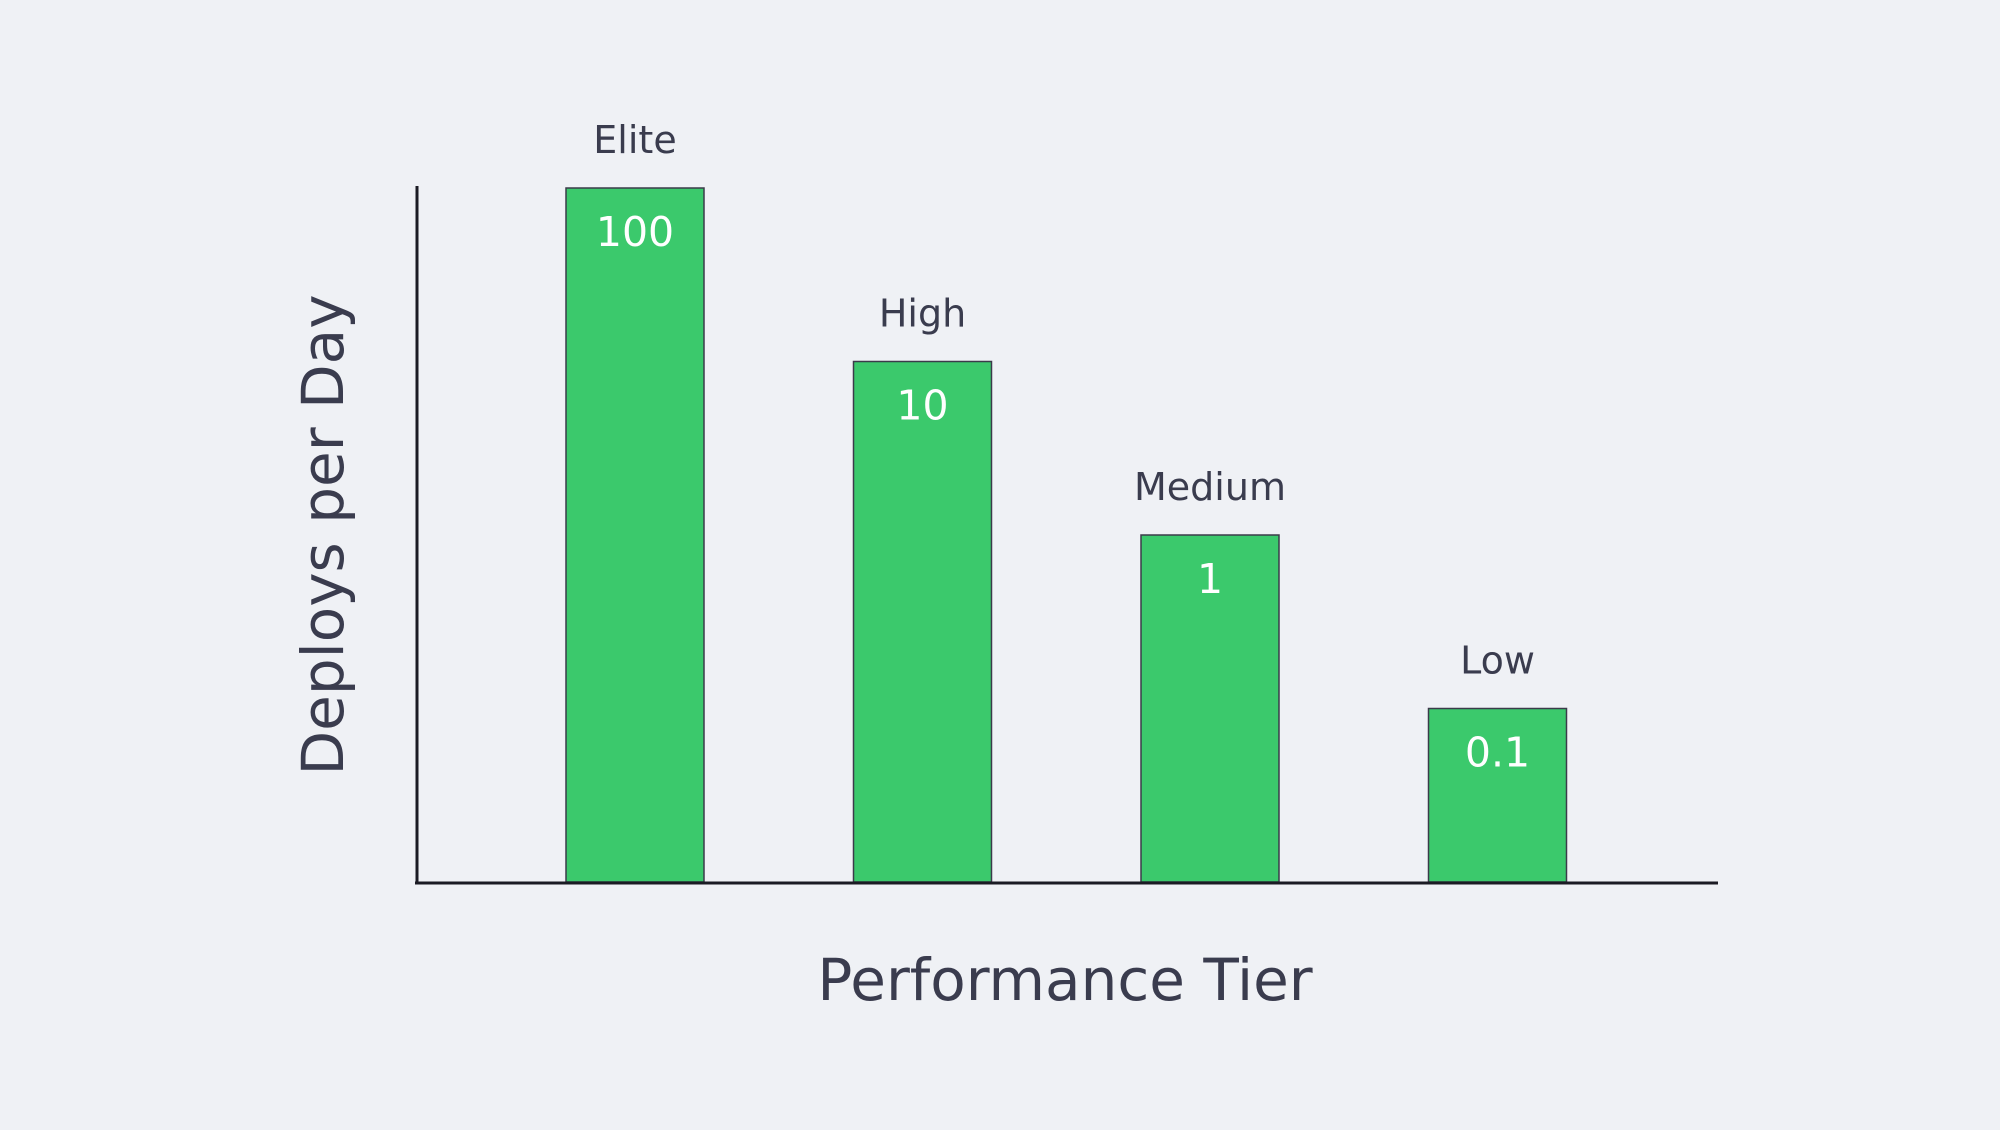  I want to click on category-label-low: Low, so click(1497, 661).